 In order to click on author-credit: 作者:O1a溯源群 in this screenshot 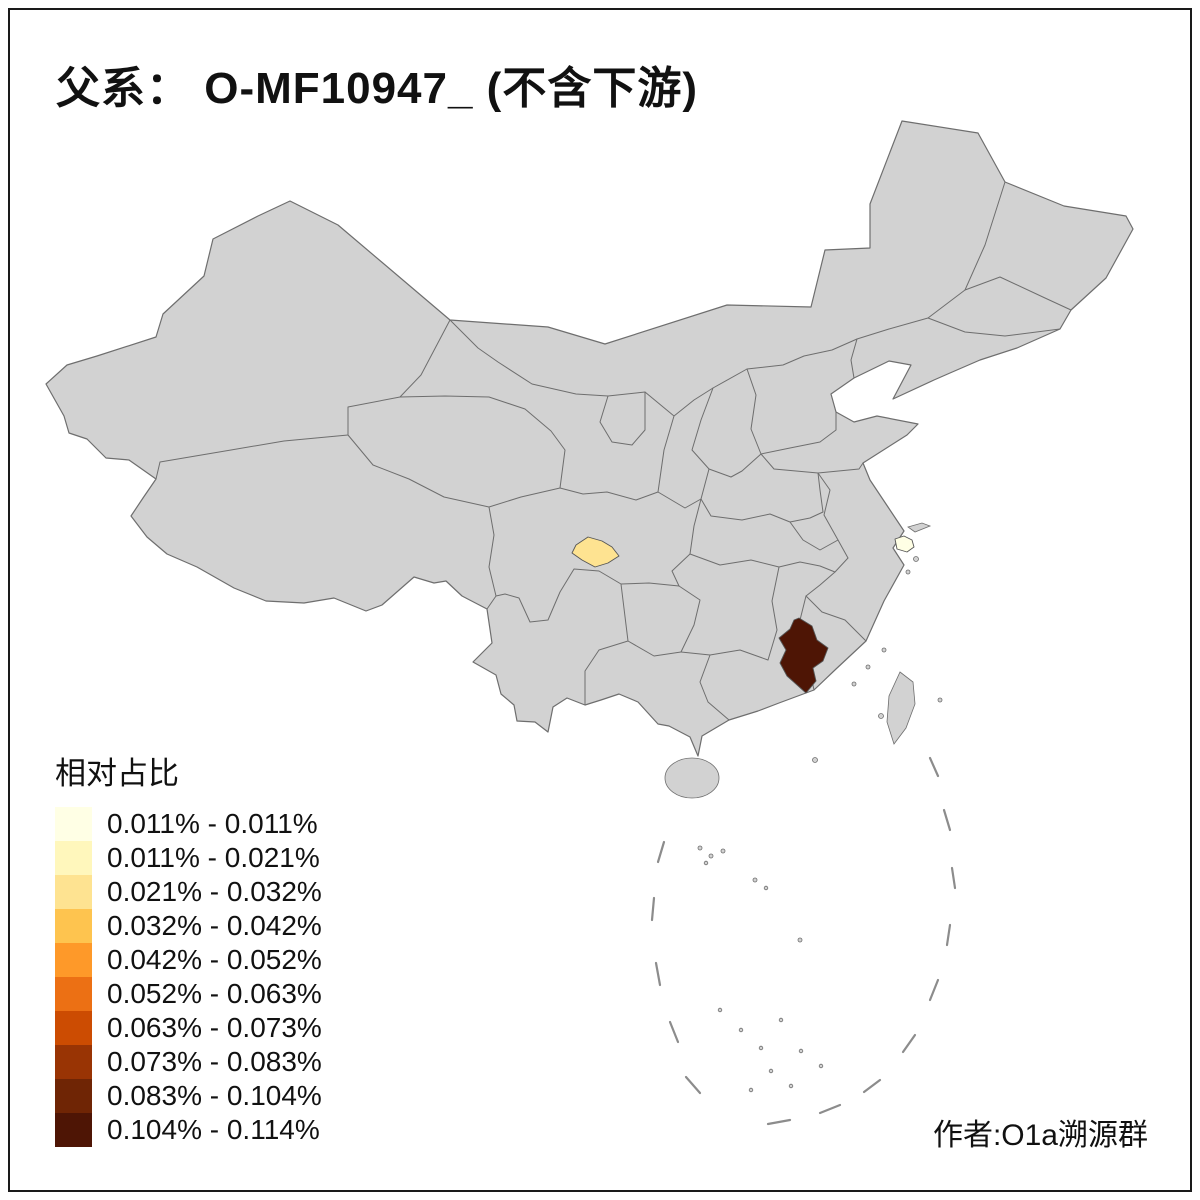, I will do `click(1040, 1135)`.